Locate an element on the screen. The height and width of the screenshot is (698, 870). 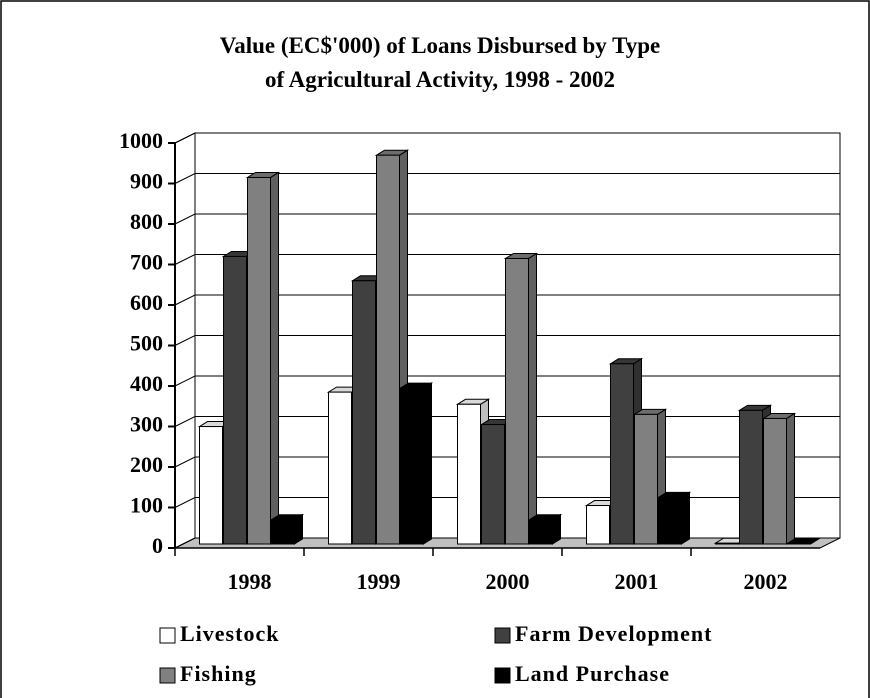
x-tick-label: 2002 is located at coordinates (766, 581).